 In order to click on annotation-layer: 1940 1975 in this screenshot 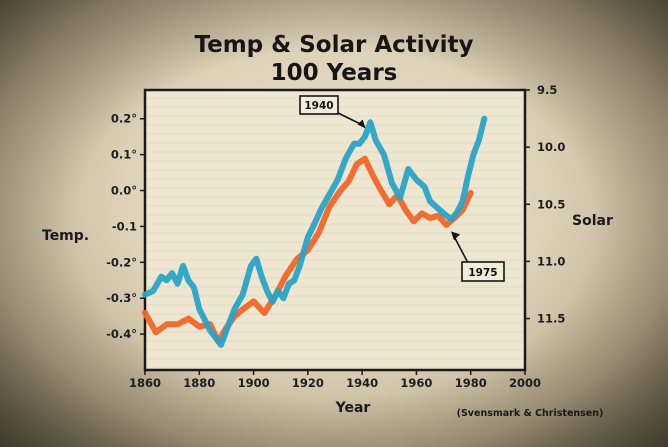, I will do `click(402, 188)`.